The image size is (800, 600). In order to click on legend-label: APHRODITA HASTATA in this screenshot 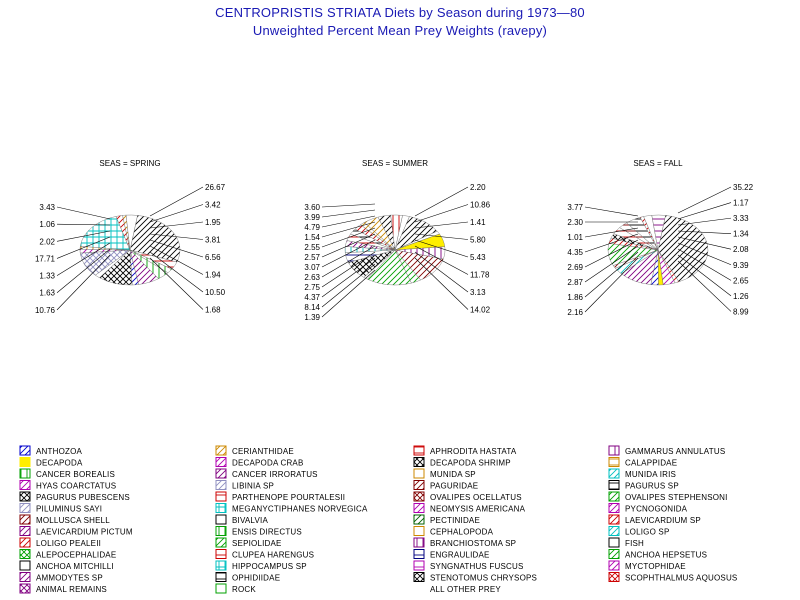, I will do `click(473, 451)`.